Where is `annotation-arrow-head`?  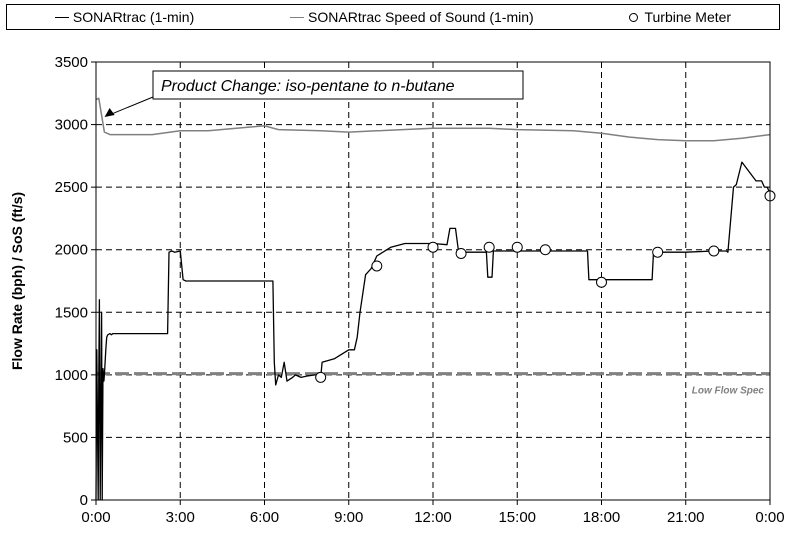 annotation-arrow-head is located at coordinates (109, 113).